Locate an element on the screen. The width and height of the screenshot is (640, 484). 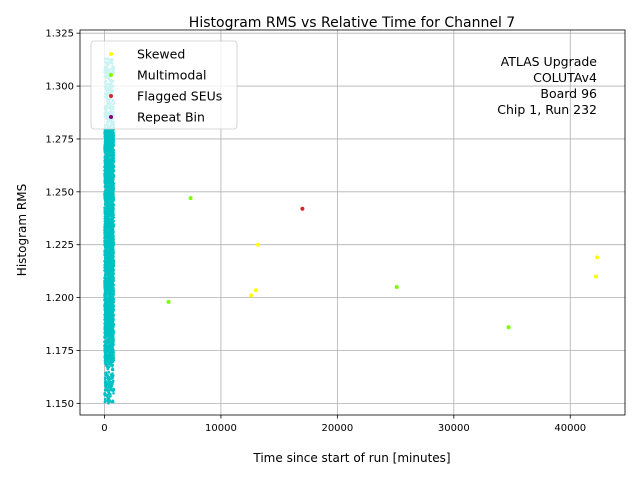
x-tick-label: 10000 is located at coordinates (221, 428).